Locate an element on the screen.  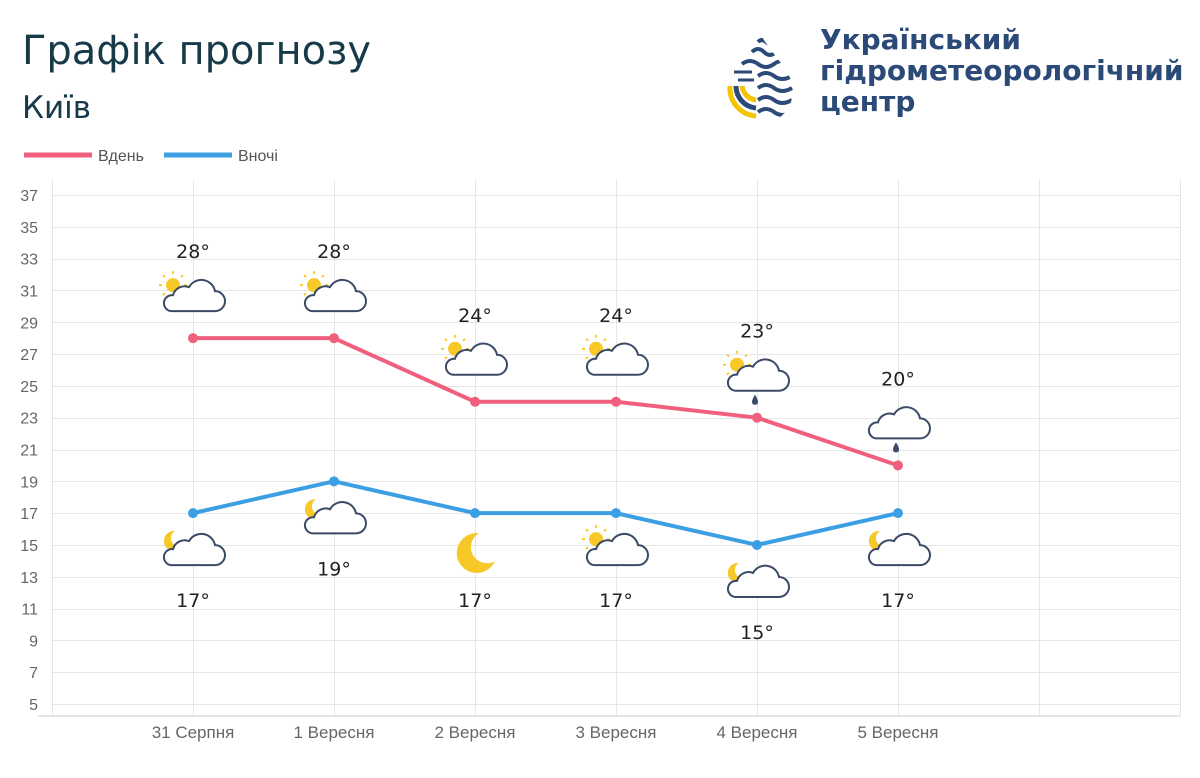
y-tick-label: 27 is located at coordinates (29, 355).